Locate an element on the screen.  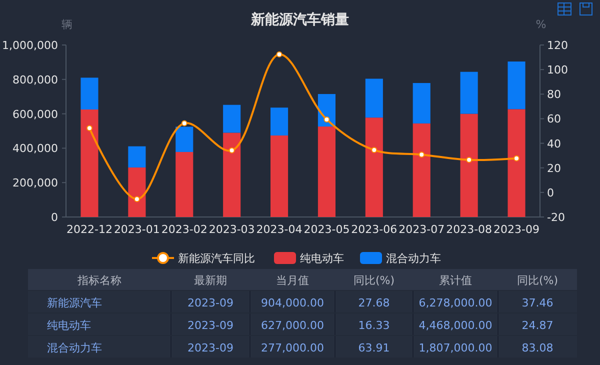
y2-tick-label: 0 is located at coordinates (550, 193).